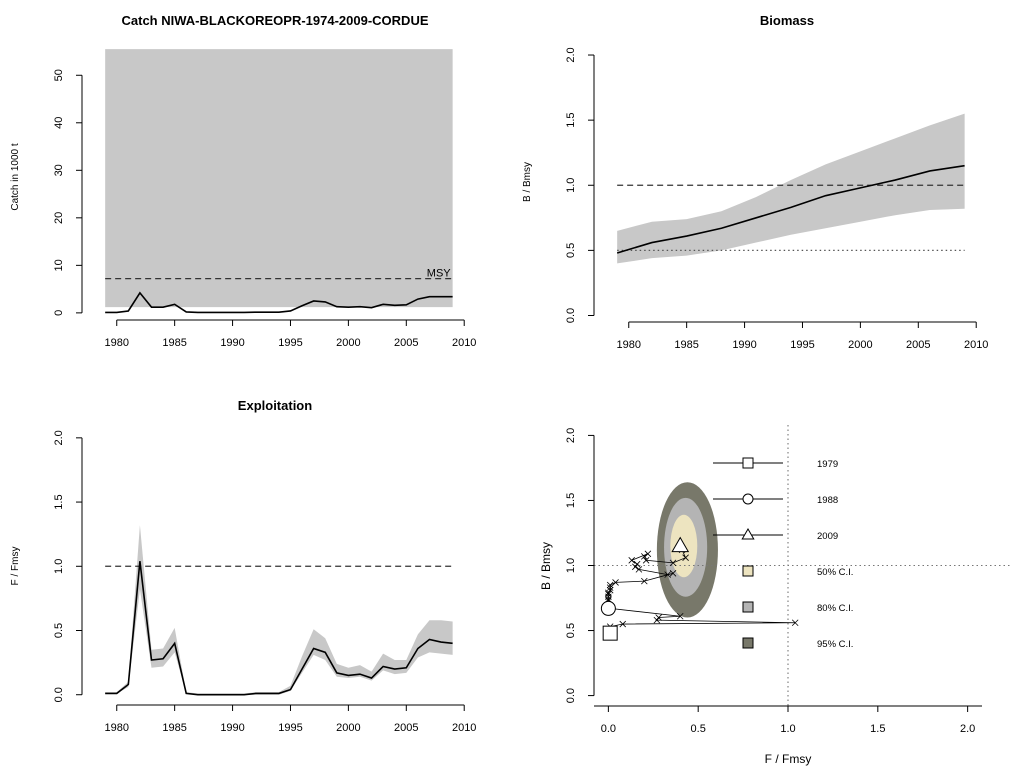  Describe the element at coordinates (59, 566) in the screenshot. I see `exploitation-ytick-label: 1.0` at that location.